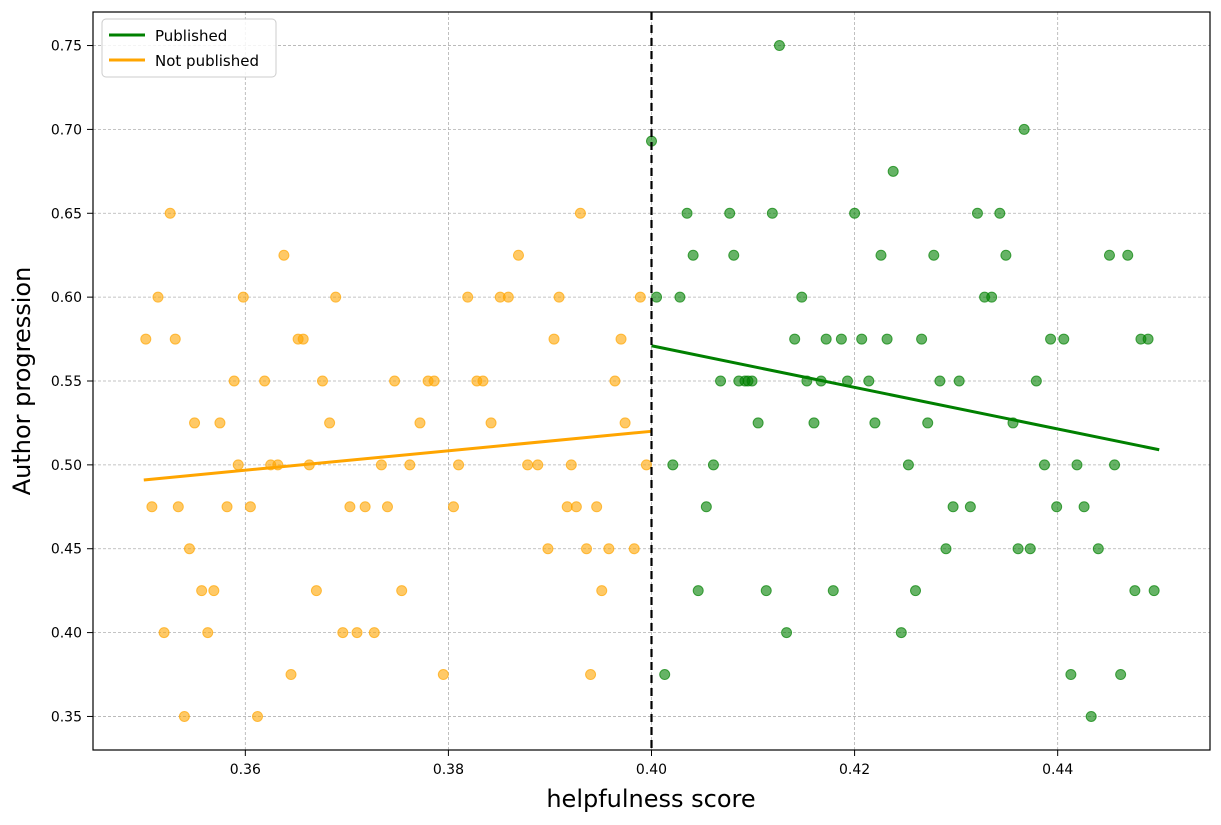 The height and width of the screenshot is (825, 1221). I want to click on x-tick-label: 0.42, so click(854, 770).